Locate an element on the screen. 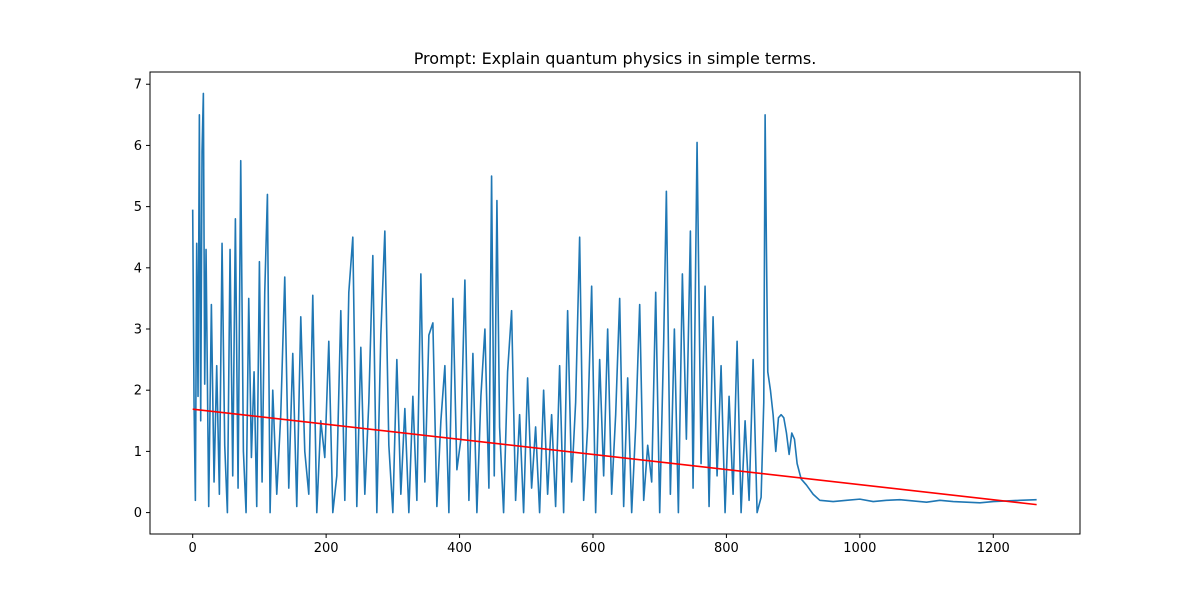 The height and width of the screenshot is (600, 1200). y-tick-label: 6 is located at coordinates (138, 146).